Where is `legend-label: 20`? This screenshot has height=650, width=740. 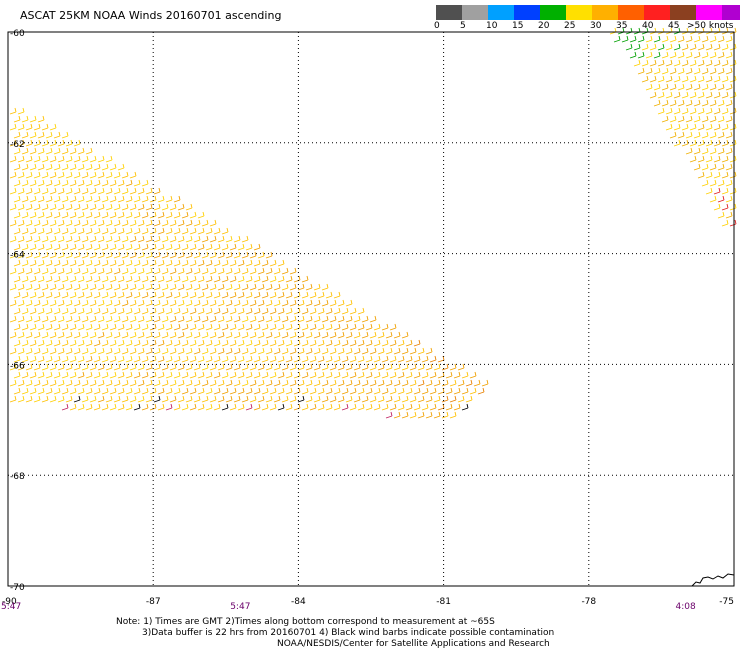
legend-label: 20 is located at coordinates (544, 26).